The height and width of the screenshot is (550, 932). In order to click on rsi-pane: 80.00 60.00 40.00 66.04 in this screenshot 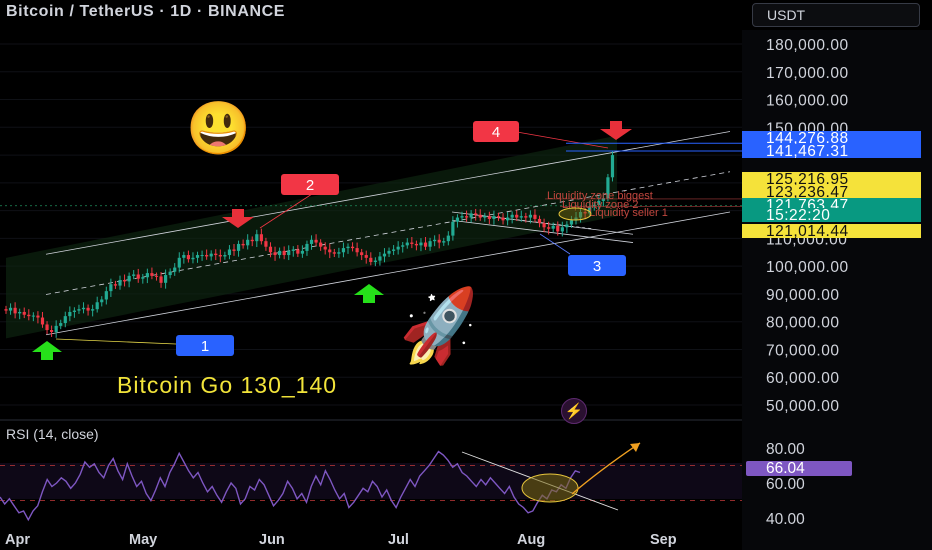, I will do `click(426, 484)`.